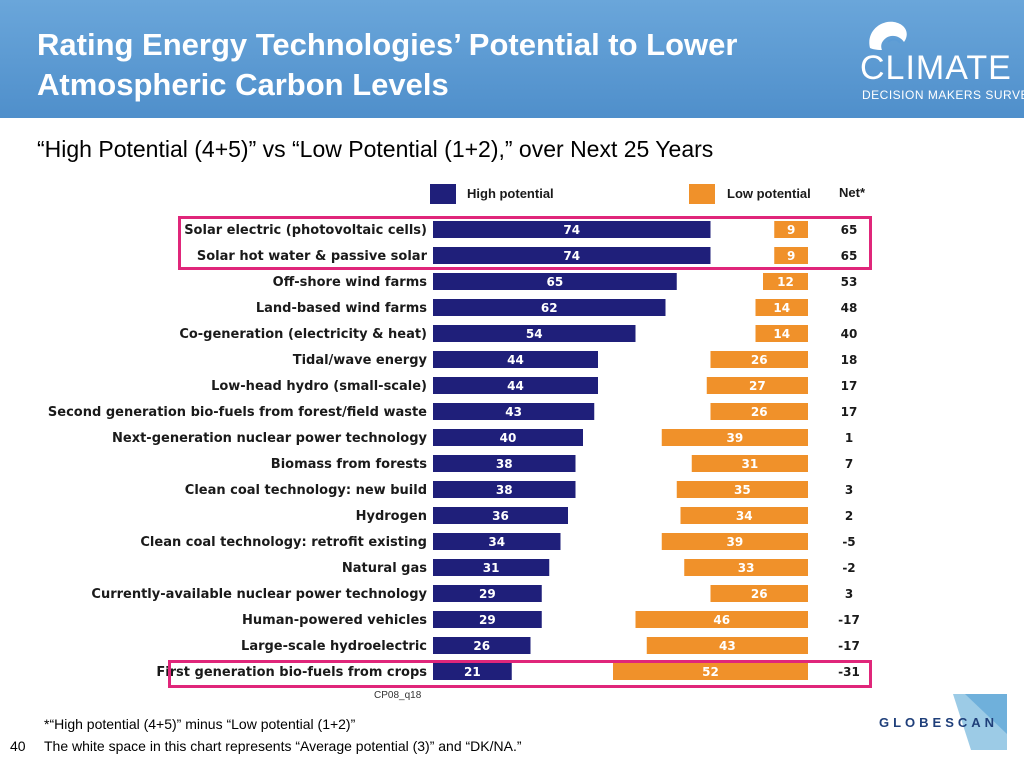 The width and height of the screenshot is (1024, 768). What do you see at coordinates (849, 646) in the screenshot?
I see `net-value: -17` at bounding box center [849, 646].